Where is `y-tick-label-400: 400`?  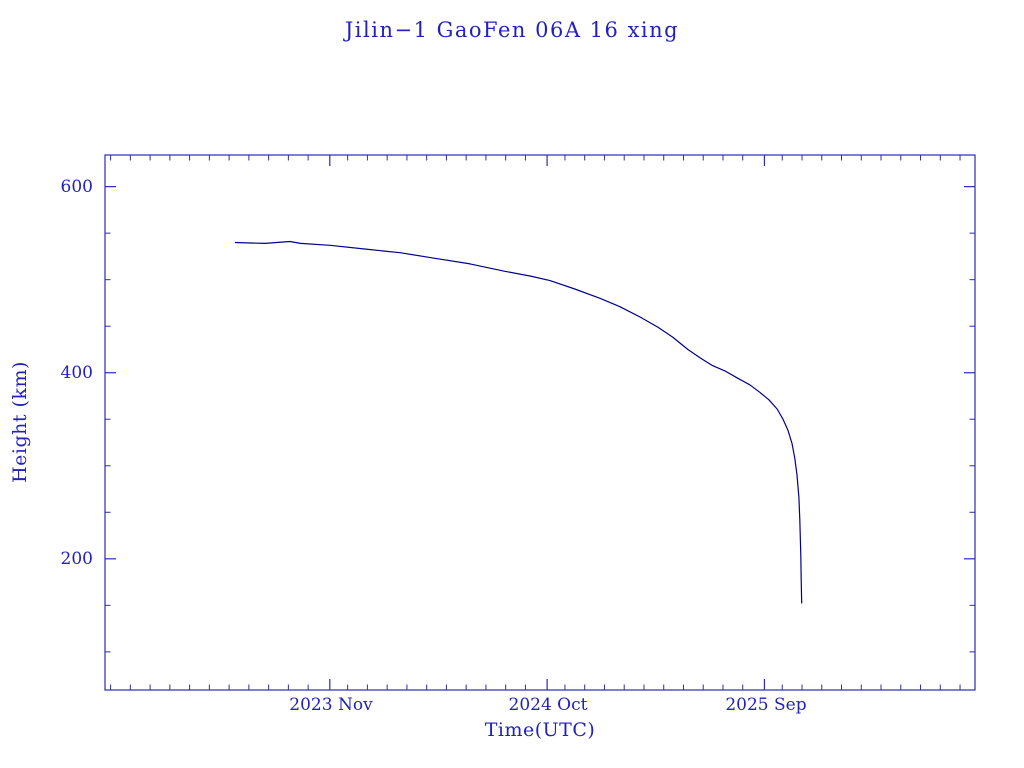
y-tick-label-400: 400 is located at coordinates (76, 373).